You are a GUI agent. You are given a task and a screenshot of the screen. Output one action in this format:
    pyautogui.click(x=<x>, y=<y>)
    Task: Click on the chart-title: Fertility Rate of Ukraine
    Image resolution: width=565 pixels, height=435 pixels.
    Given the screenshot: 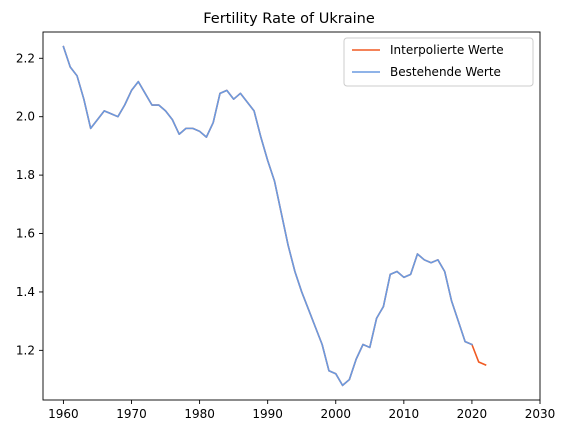 What is the action you would take?
    pyautogui.click(x=289, y=19)
    